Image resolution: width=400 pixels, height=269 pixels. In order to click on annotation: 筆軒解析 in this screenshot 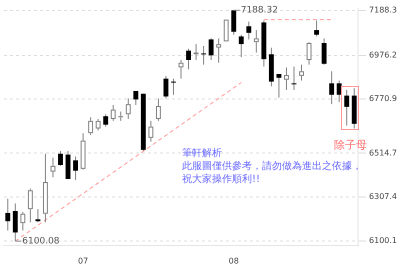, I will do `click(202, 153)`.